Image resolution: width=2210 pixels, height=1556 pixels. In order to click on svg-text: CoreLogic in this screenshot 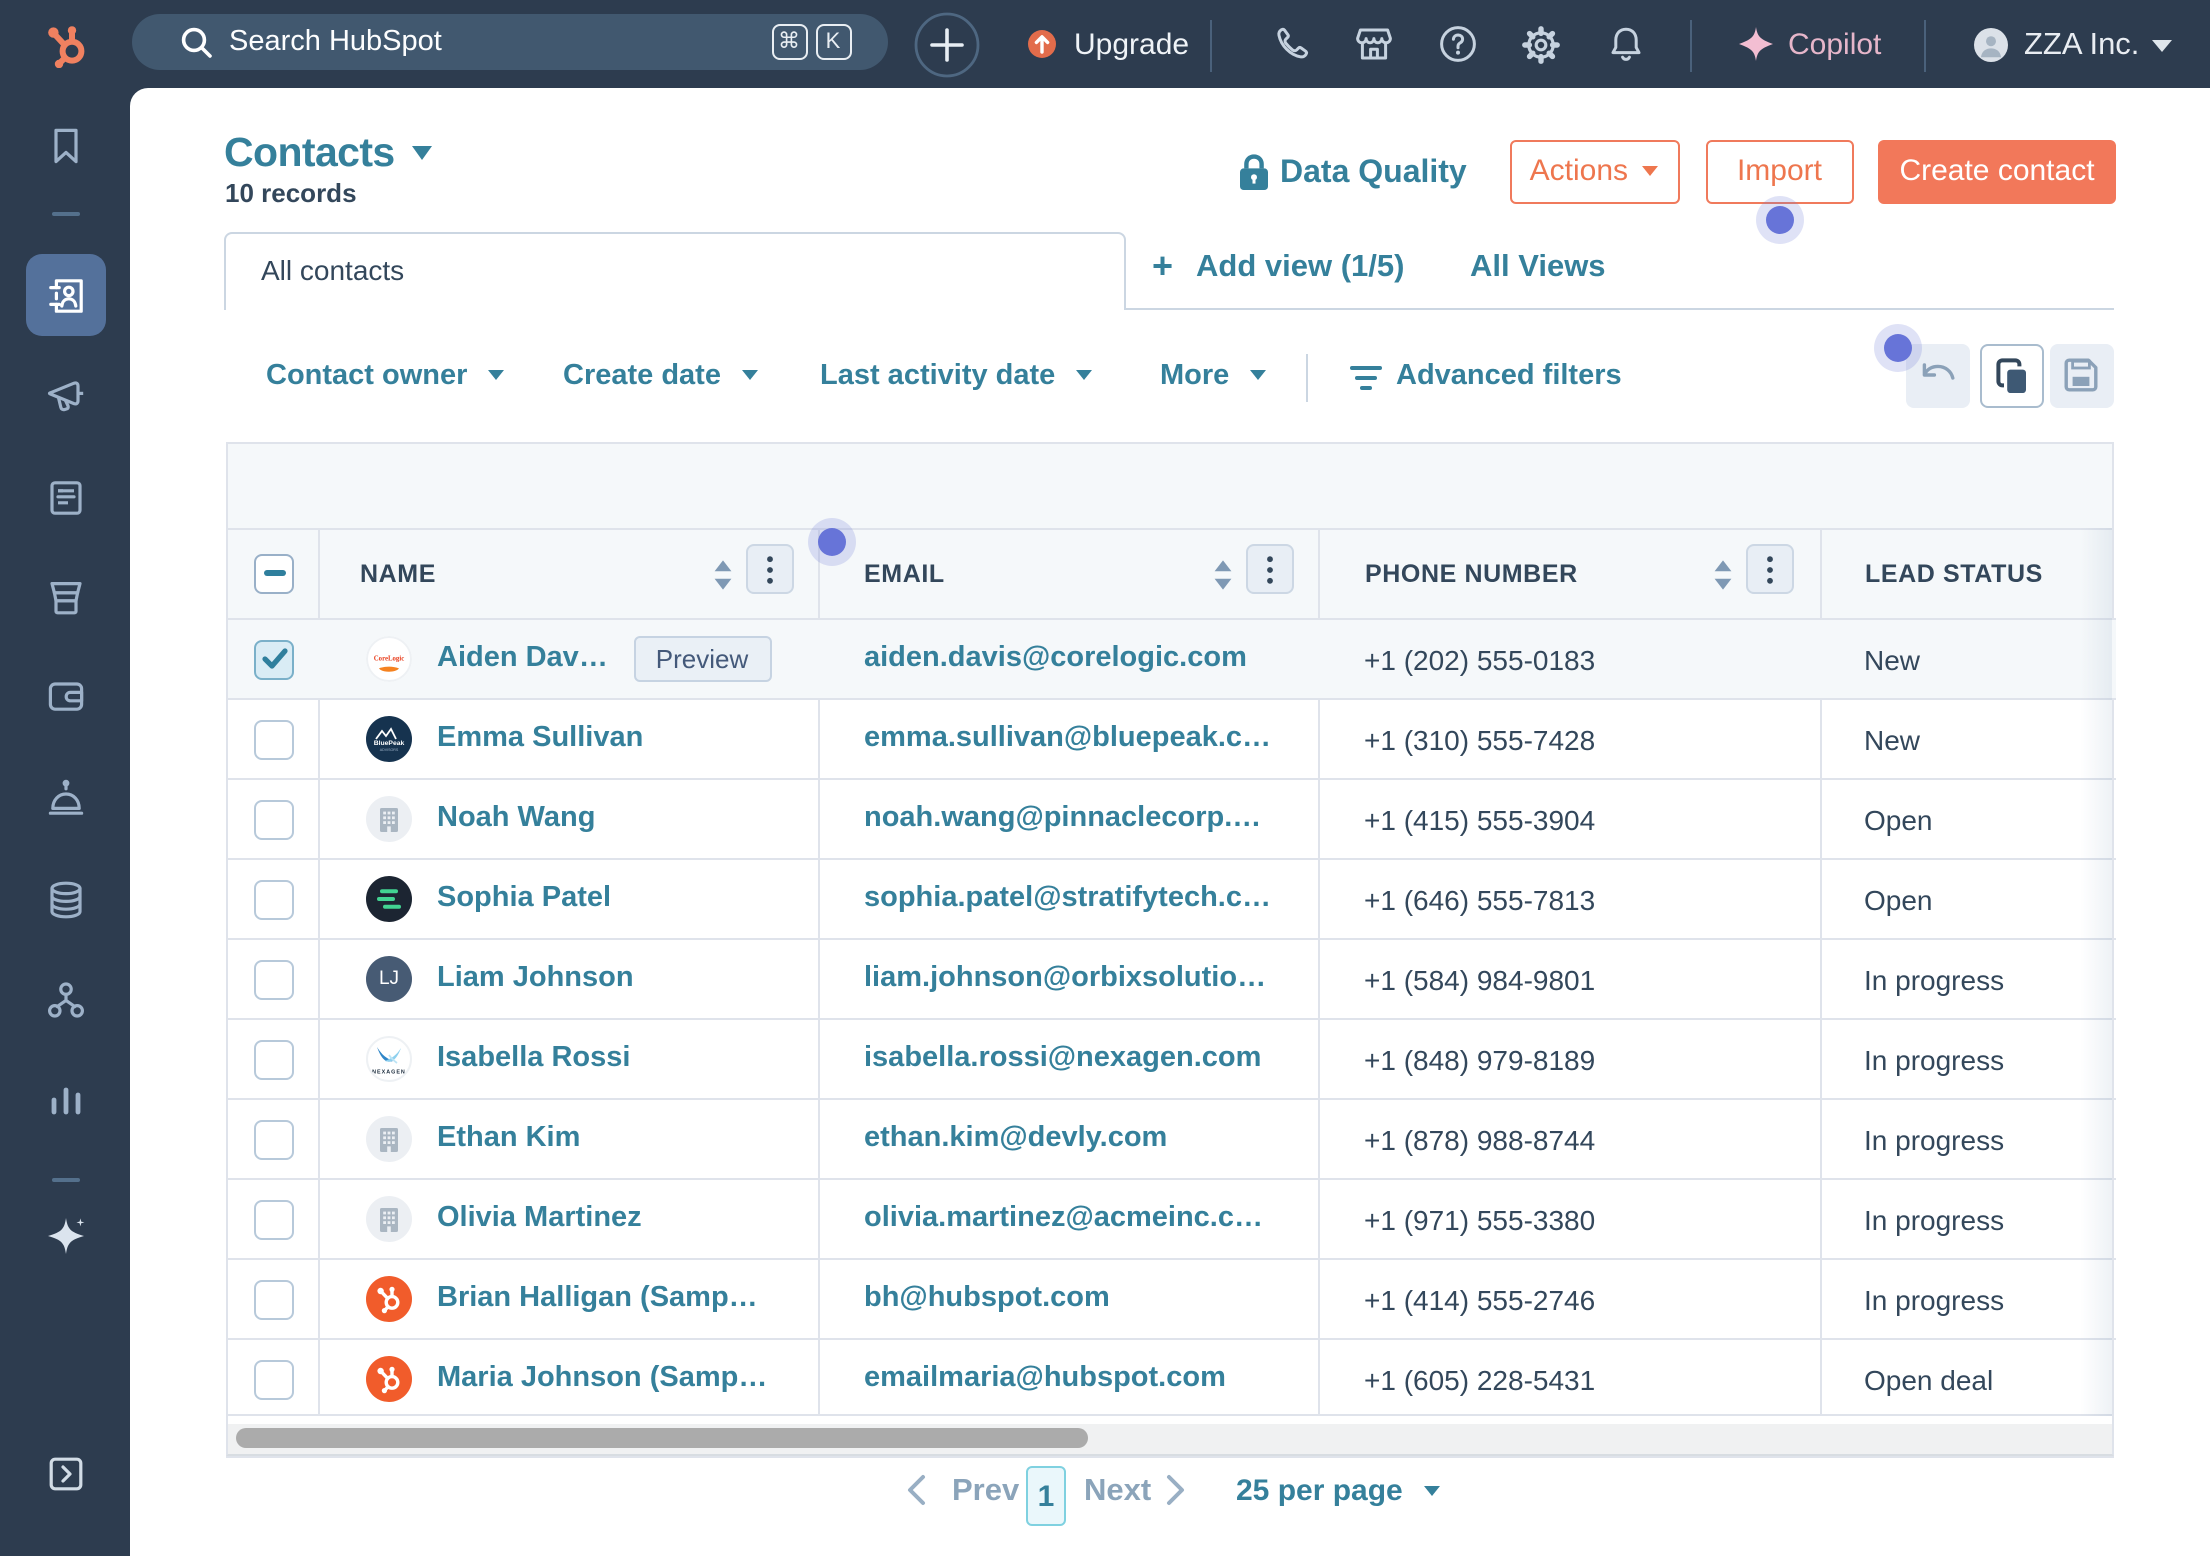, I will do `click(389, 658)`.